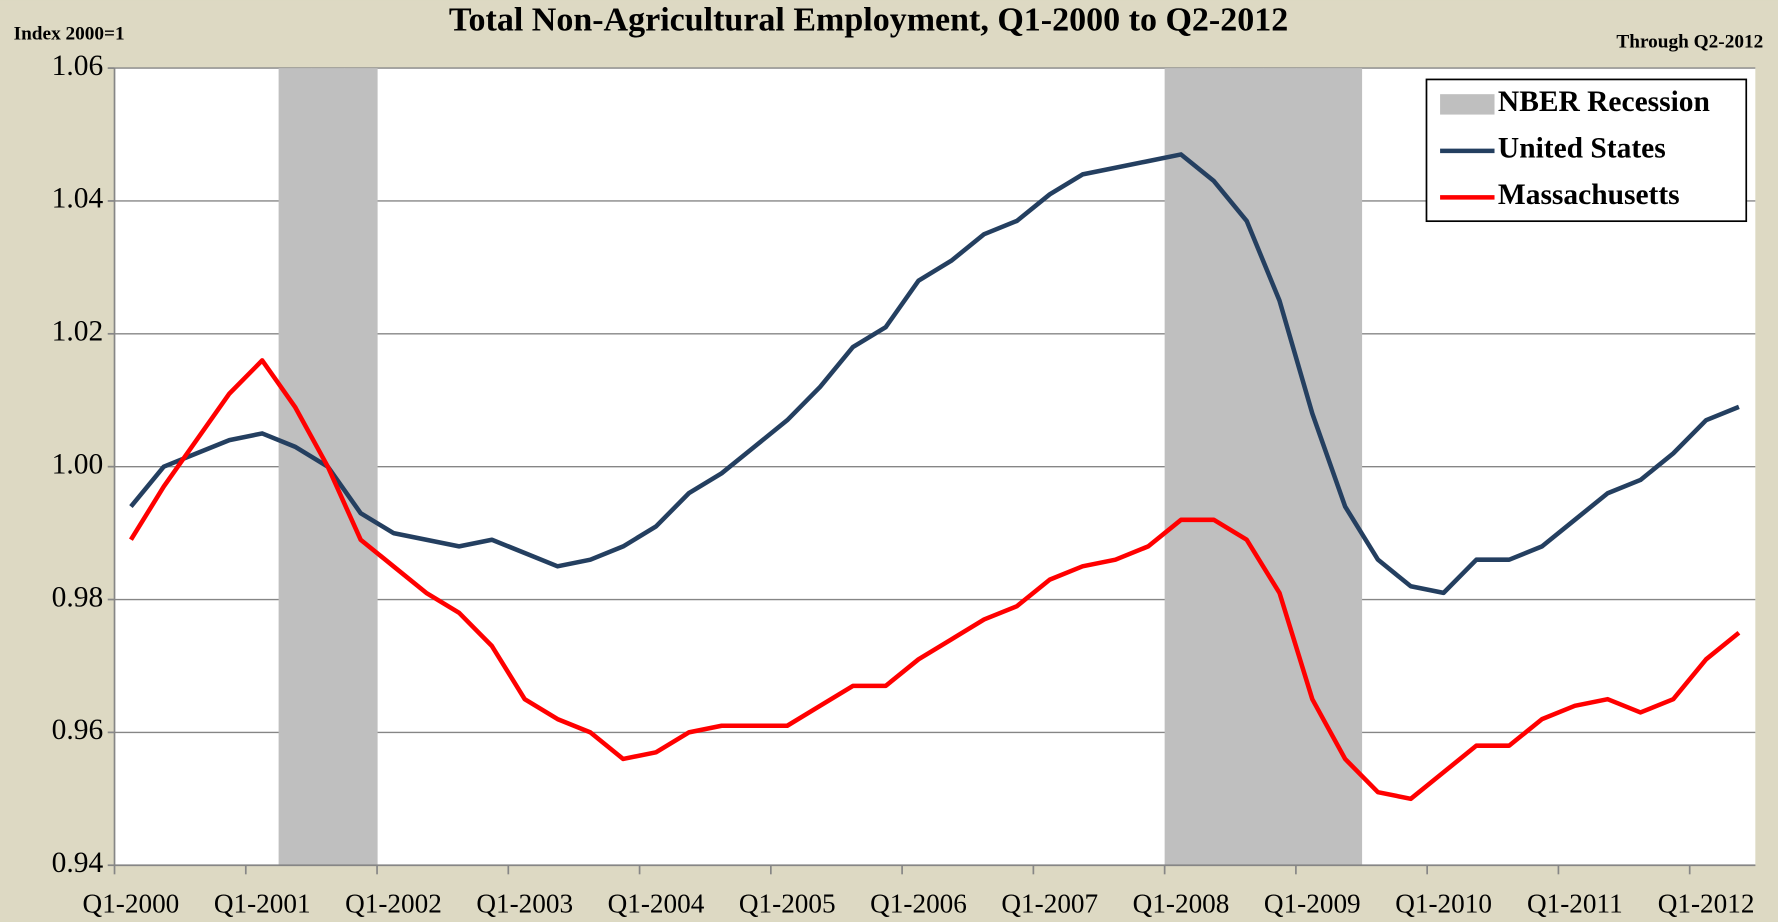 The image size is (1778, 922). What do you see at coordinates (393, 903) in the screenshot?
I see `x-tick-label: Q1-2002` at bounding box center [393, 903].